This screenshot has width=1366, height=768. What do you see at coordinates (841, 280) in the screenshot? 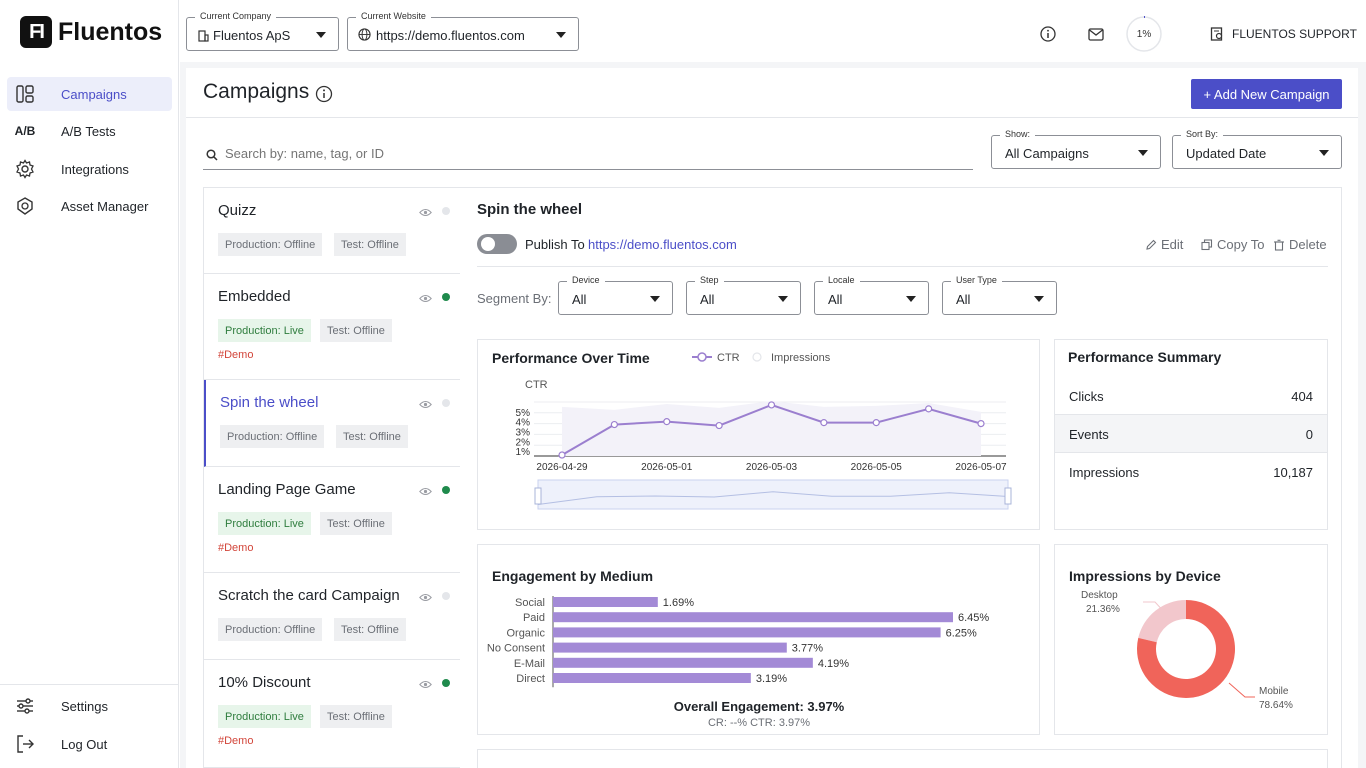
I see `segment-select-label: Locale` at bounding box center [841, 280].